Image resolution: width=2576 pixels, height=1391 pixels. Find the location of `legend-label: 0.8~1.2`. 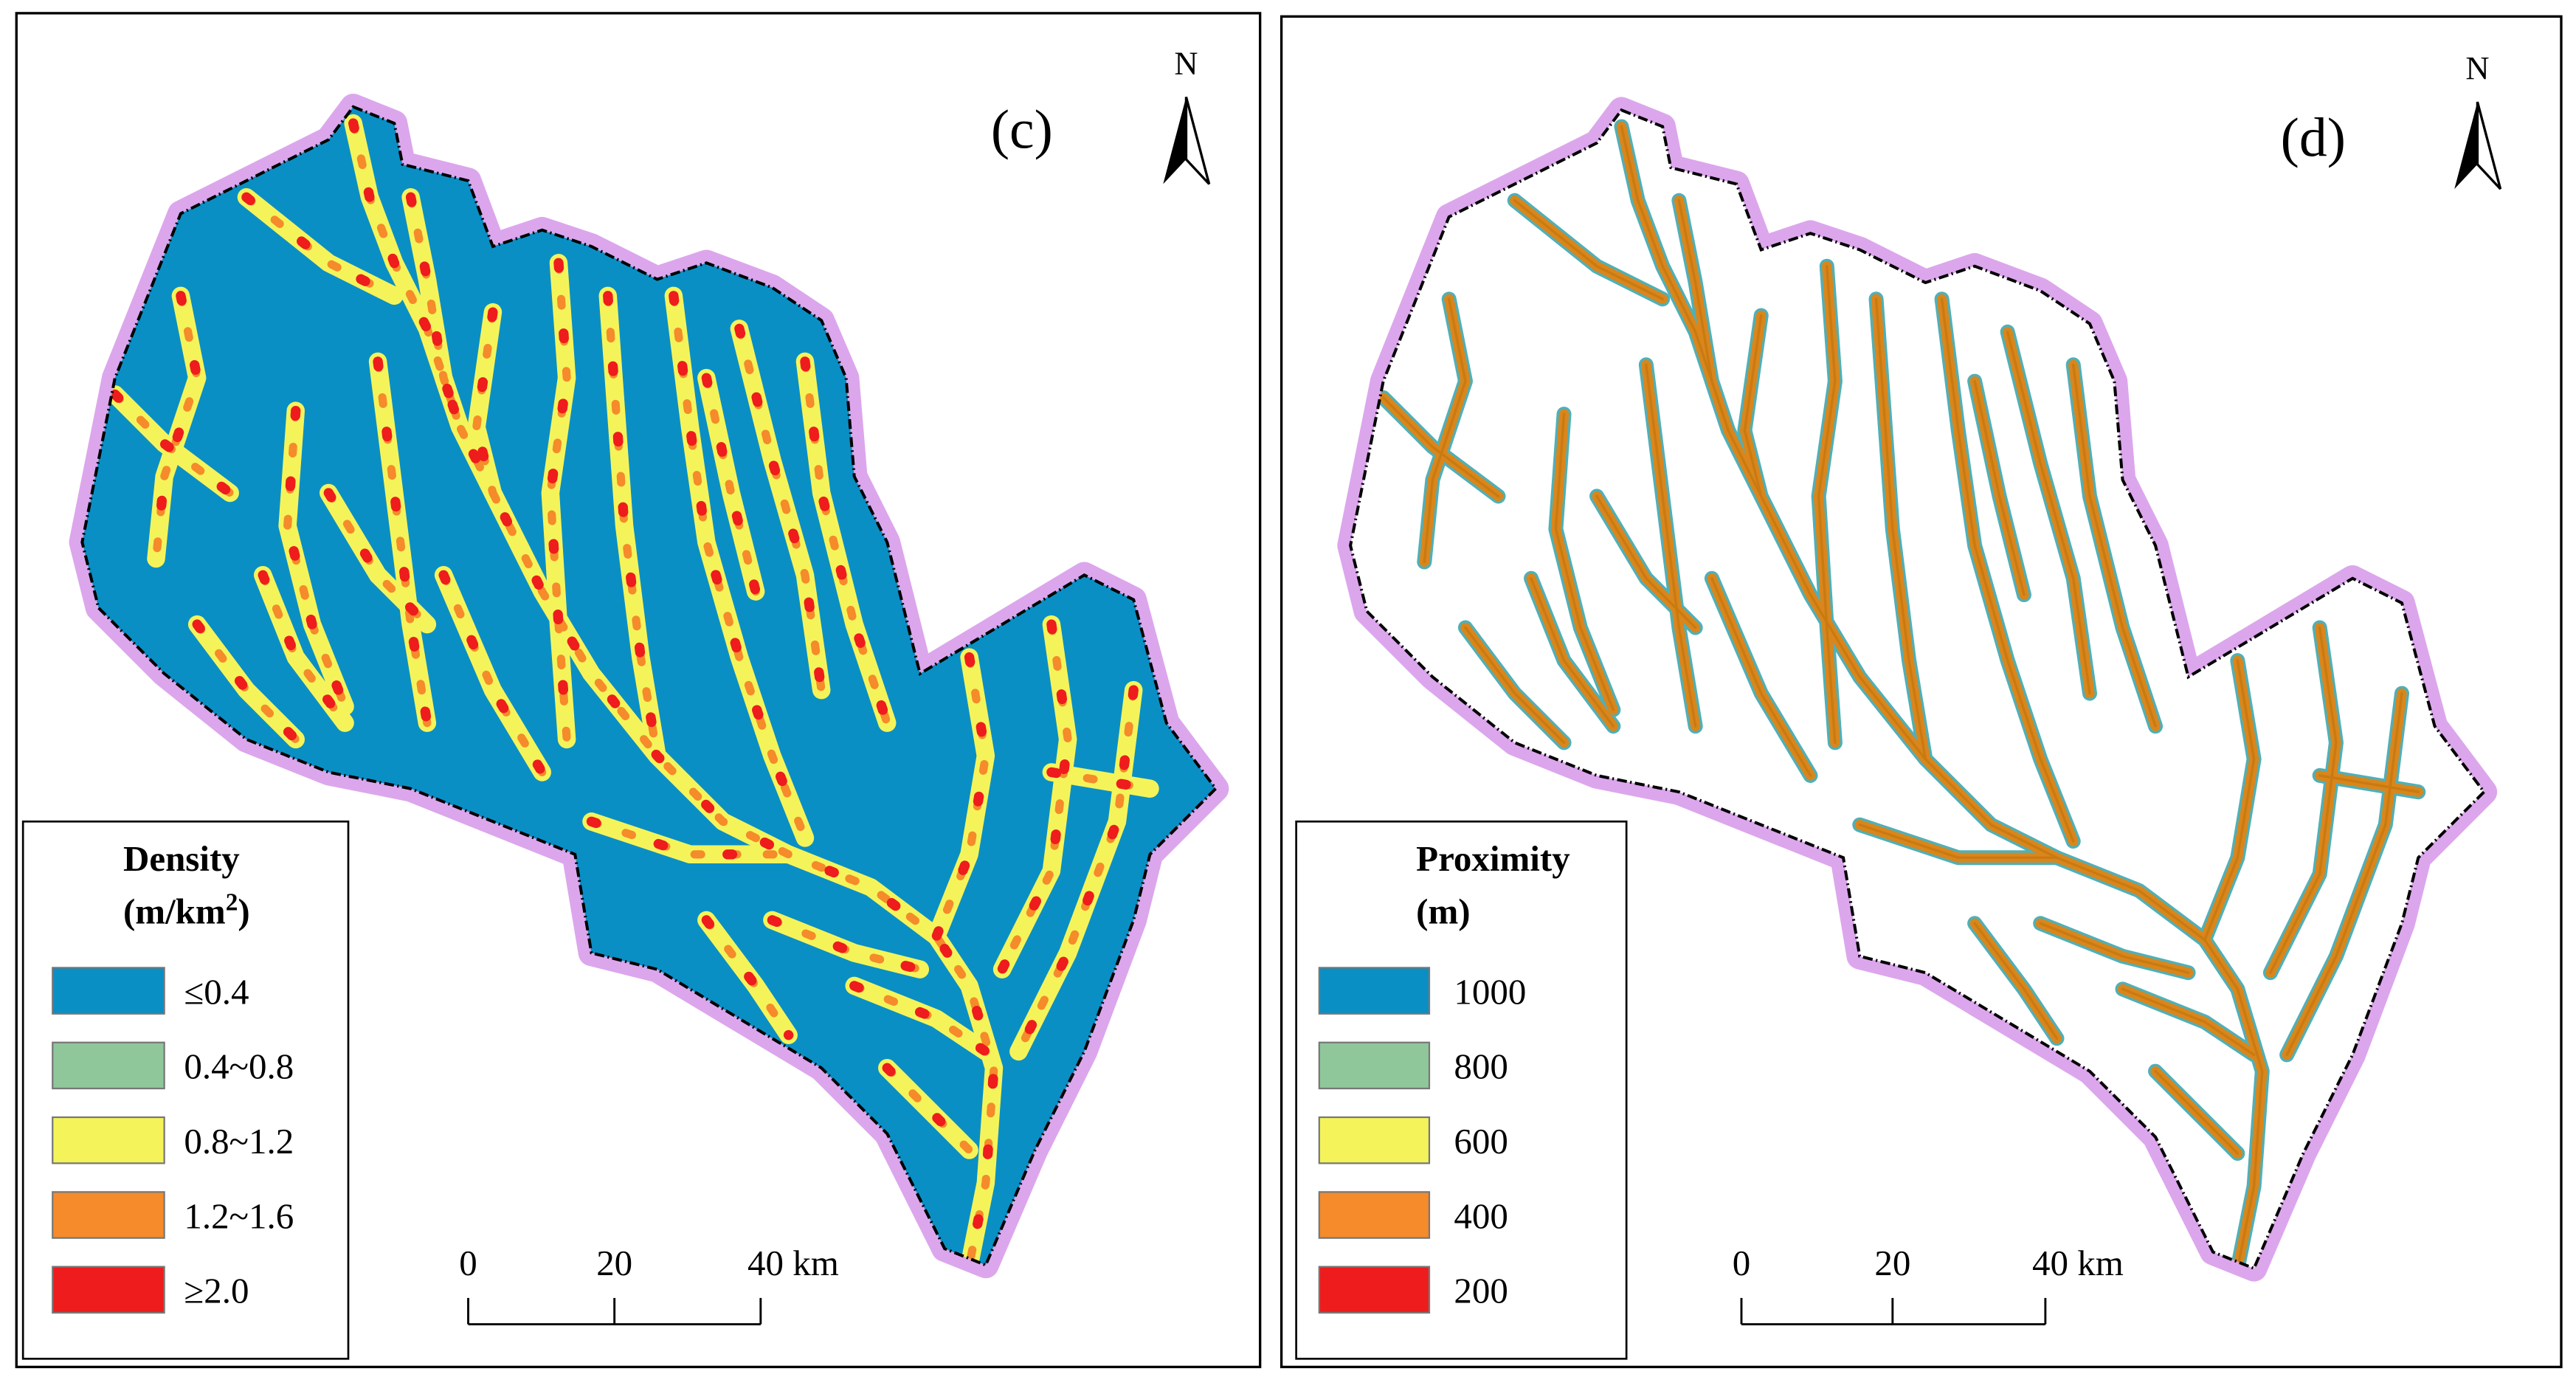

legend-label: 0.8~1.2 is located at coordinates (239, 1142).